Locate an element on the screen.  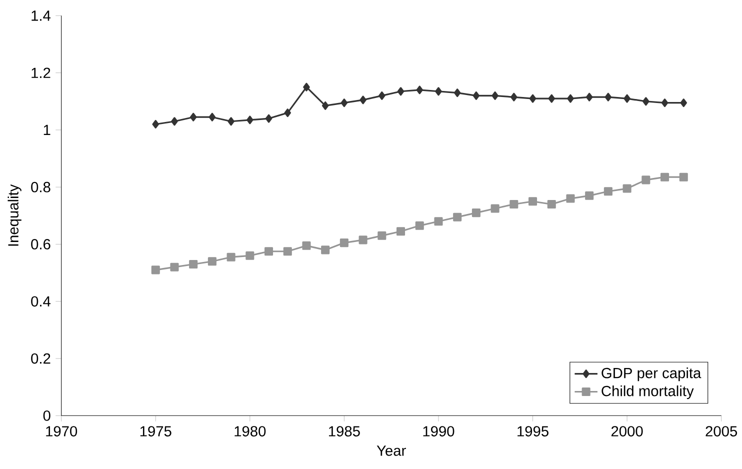
y-tick-label: 0.4 is located at coordinates (40, 301).